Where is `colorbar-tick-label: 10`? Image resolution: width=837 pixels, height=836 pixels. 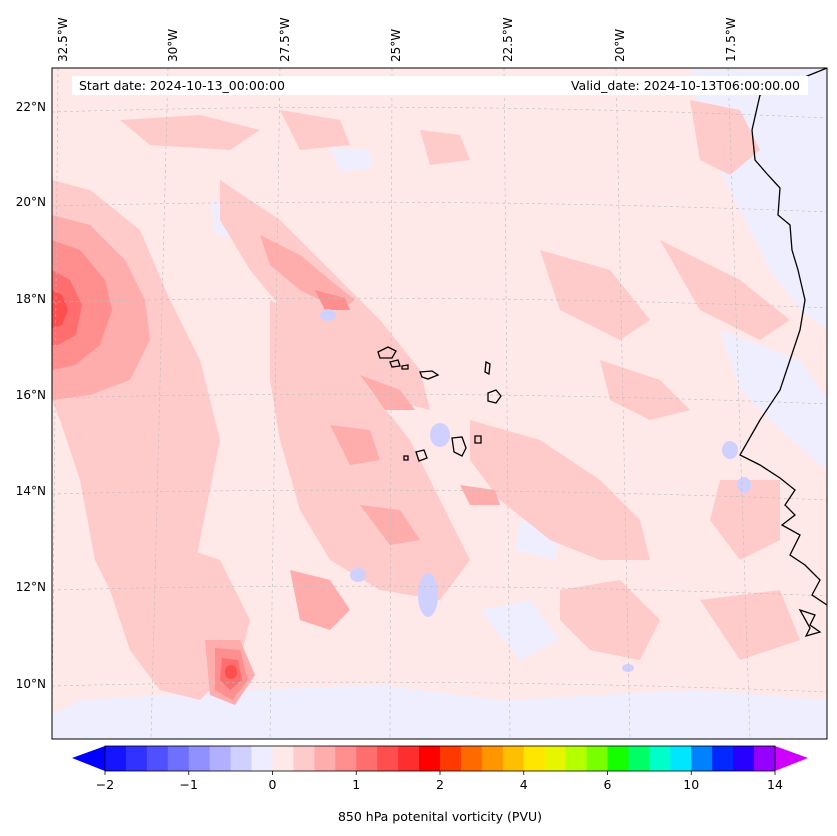
colorbar-tick-label: 10 is located at coordinates (691, 784).